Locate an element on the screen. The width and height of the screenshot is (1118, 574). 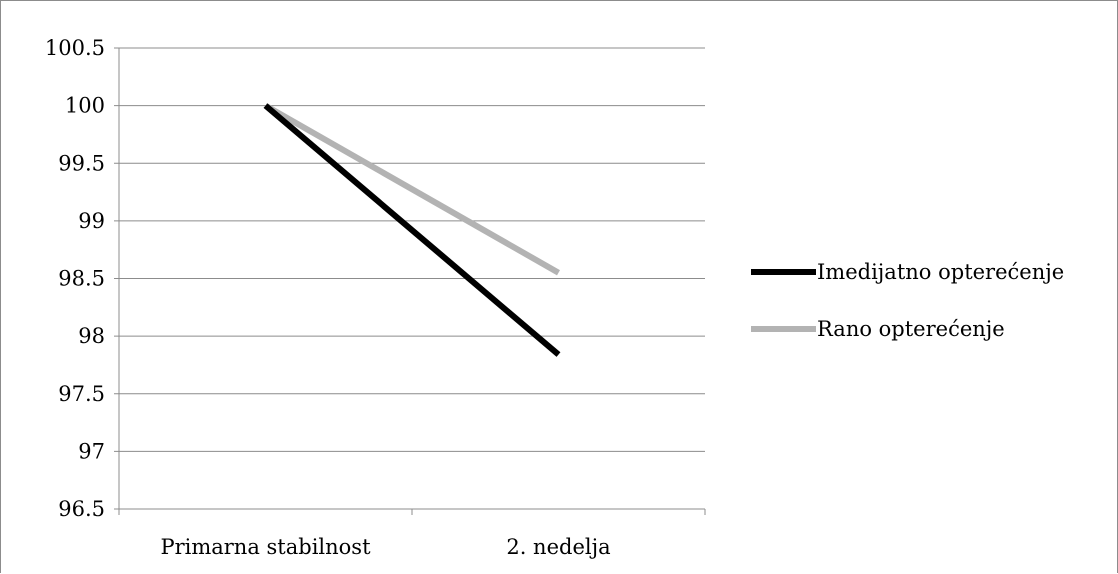
y-tick-label: 100.5 is located at coordinates (75, 48).